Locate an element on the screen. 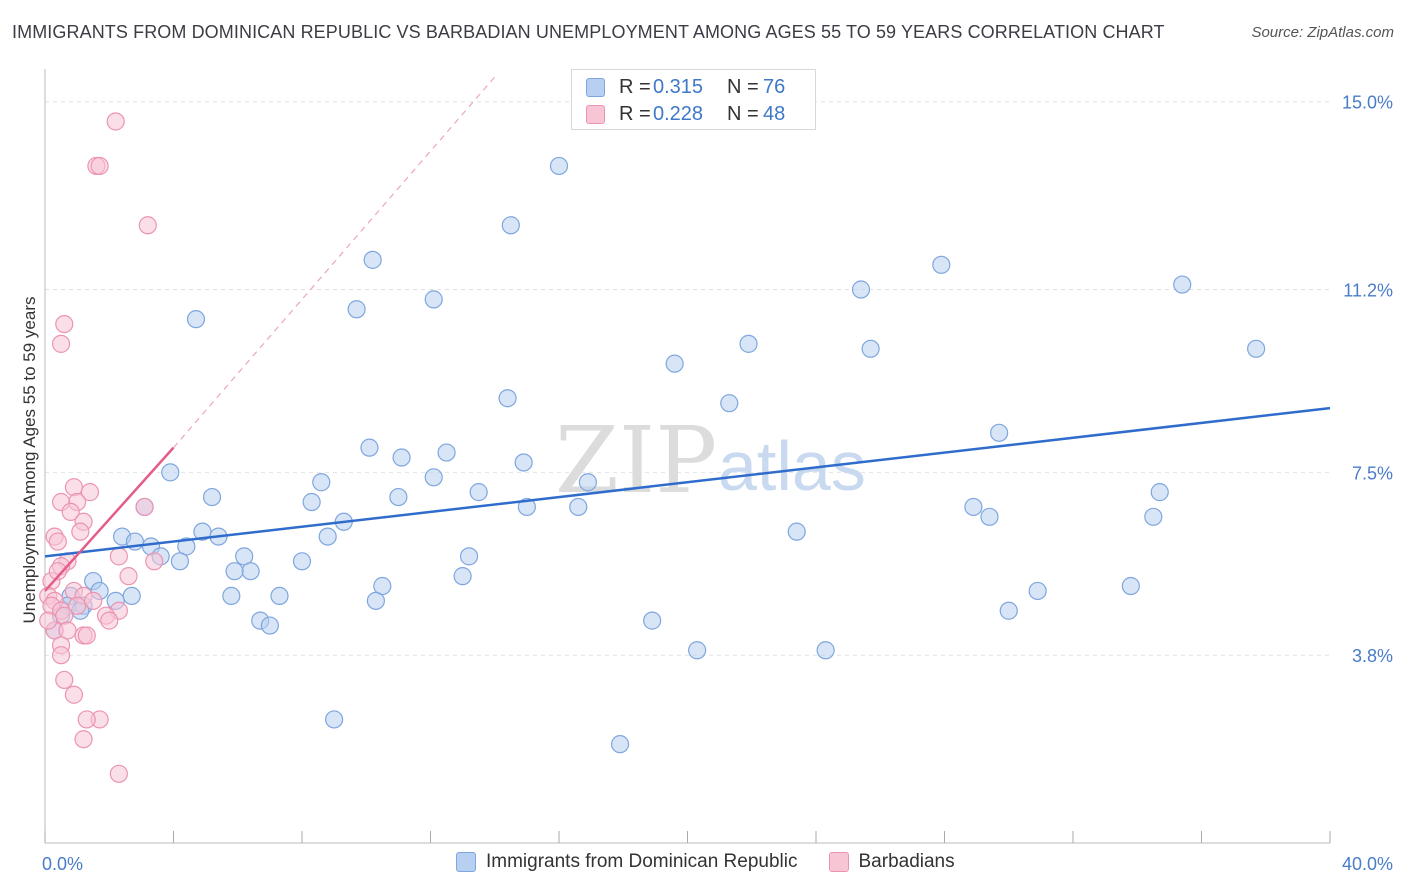 The image size is (1406, 892). legend-label-barbadian: Barbadians is located at coordinates (906, 861).